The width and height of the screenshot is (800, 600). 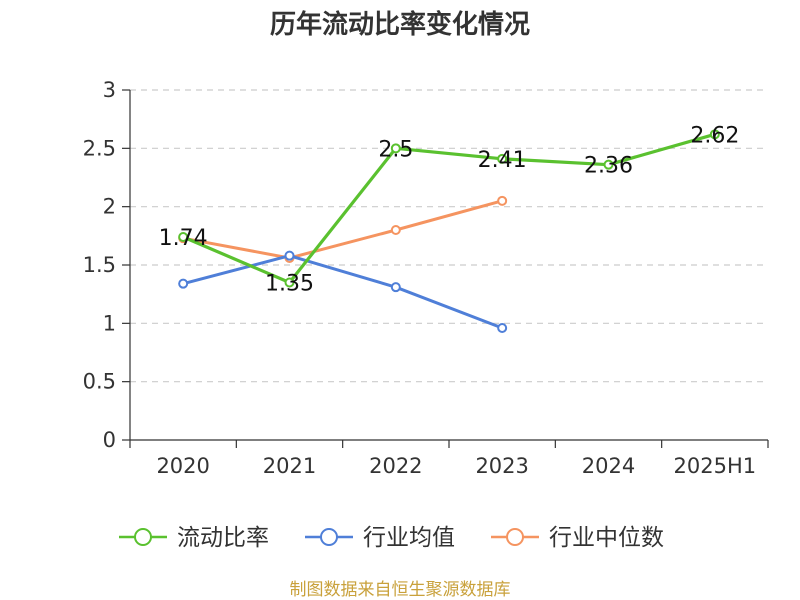 What do you see at coordinates (99, 382) in the screenshot?
I see `y-tick-label: 0.5` at bounding box center [99, 382].